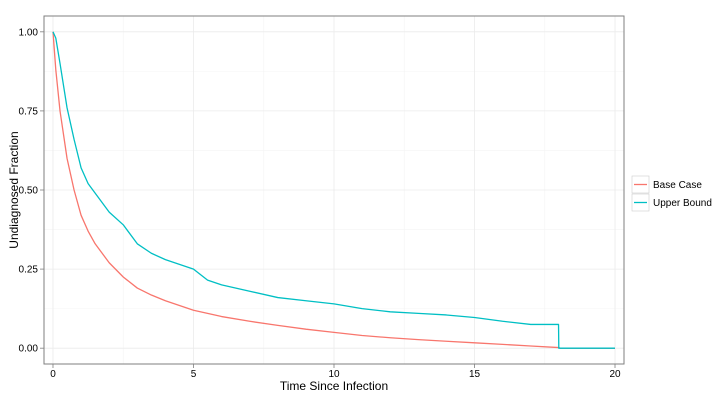 This screenshot has width=716, height=405. Describe the element at coordinates (29, 191) in the screenshot. I see `y-tick-label: 0.50` at that location.